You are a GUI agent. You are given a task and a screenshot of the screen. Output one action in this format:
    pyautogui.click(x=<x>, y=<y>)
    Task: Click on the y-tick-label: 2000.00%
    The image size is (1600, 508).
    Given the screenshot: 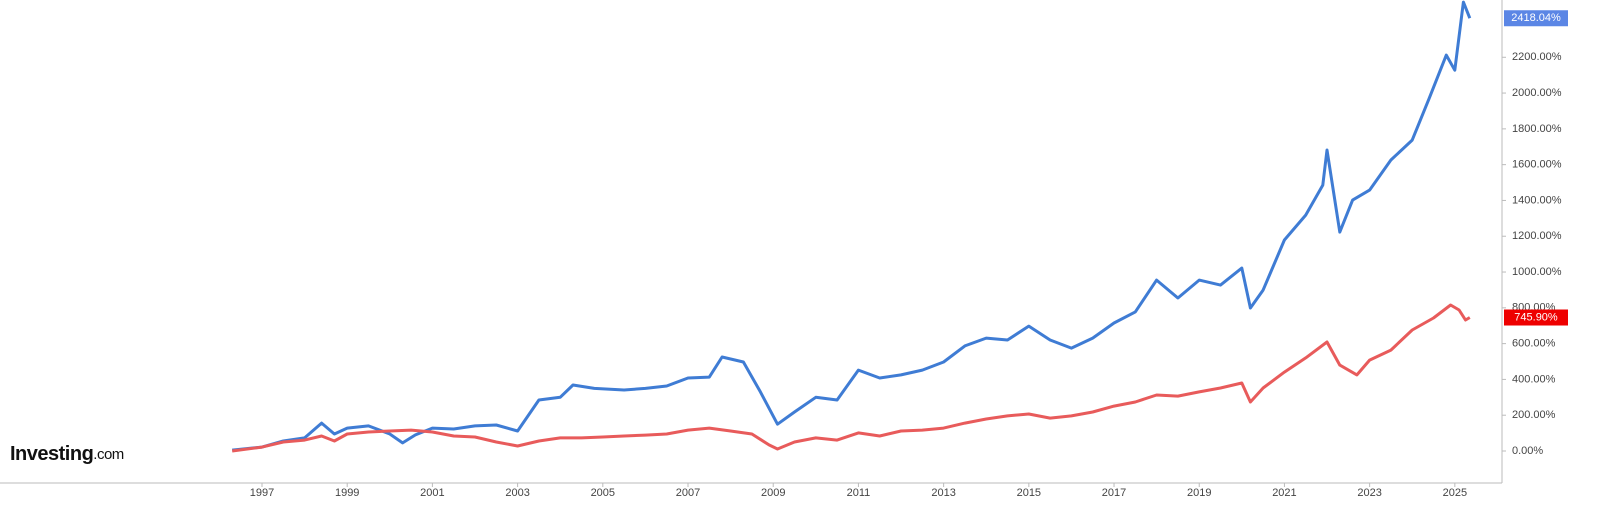 What is the action you would take?
    pyautogui.click(x=1537, y=93)
    